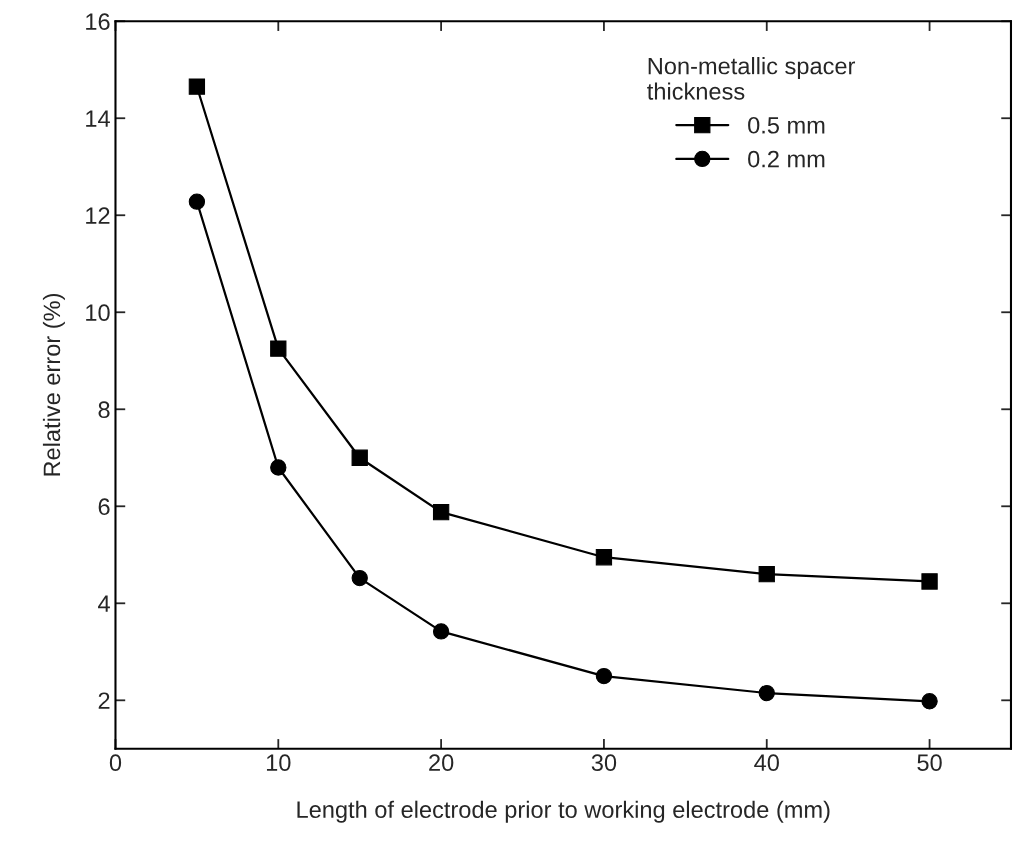  What do you see at coordinates (104, 700) in the screenshot?
I see `y-tick-label: 2` at bounding box center [104, 700].